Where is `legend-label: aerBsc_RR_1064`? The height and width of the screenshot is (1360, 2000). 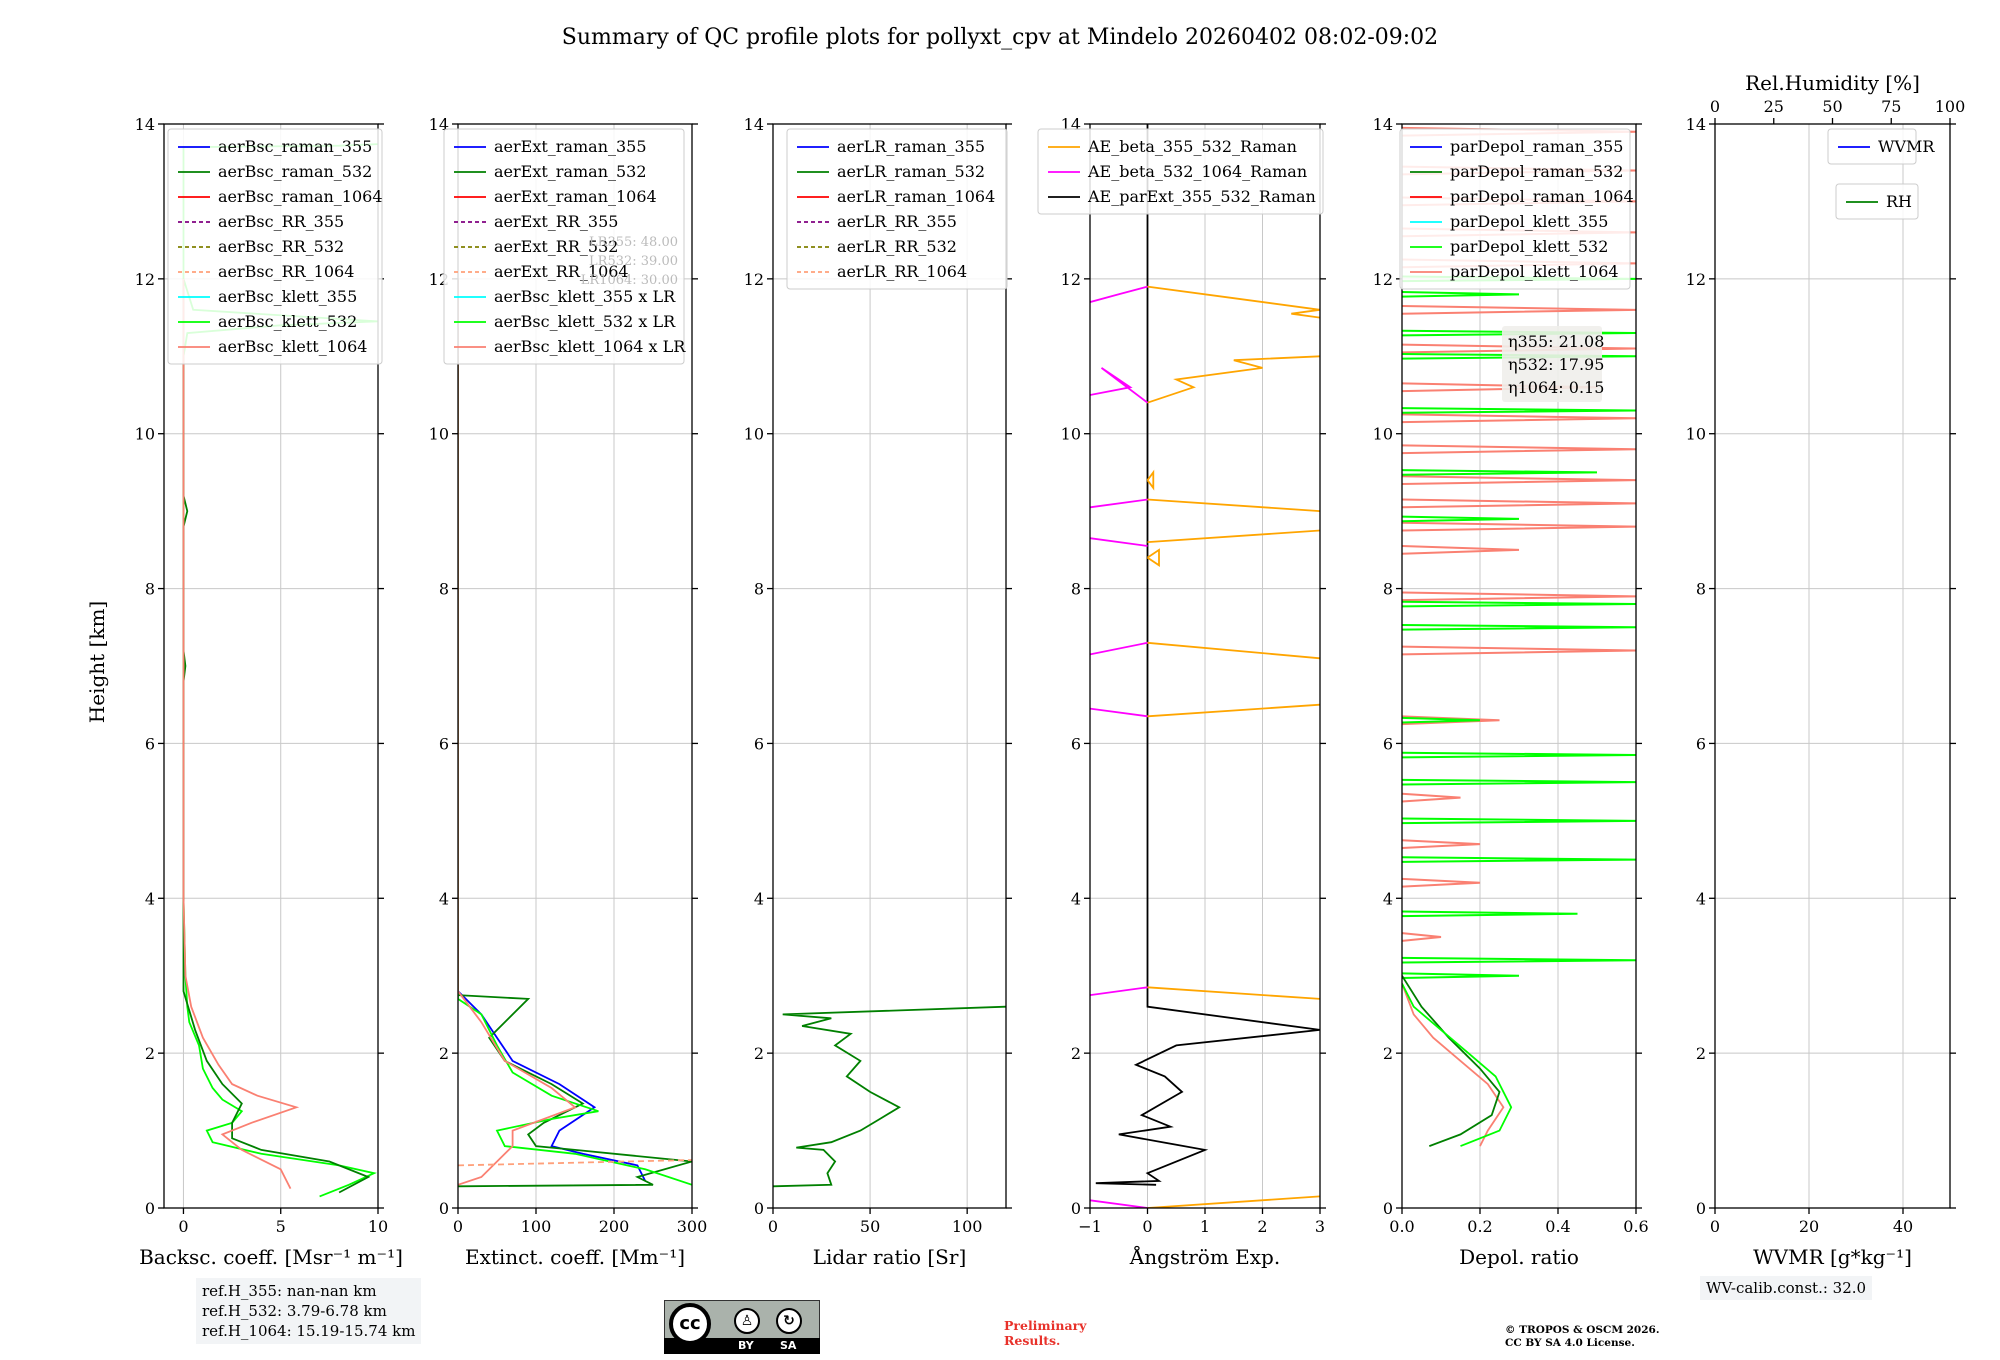 legend-label: aerBsc_RR_1064 is located at coordinates (286, 271).